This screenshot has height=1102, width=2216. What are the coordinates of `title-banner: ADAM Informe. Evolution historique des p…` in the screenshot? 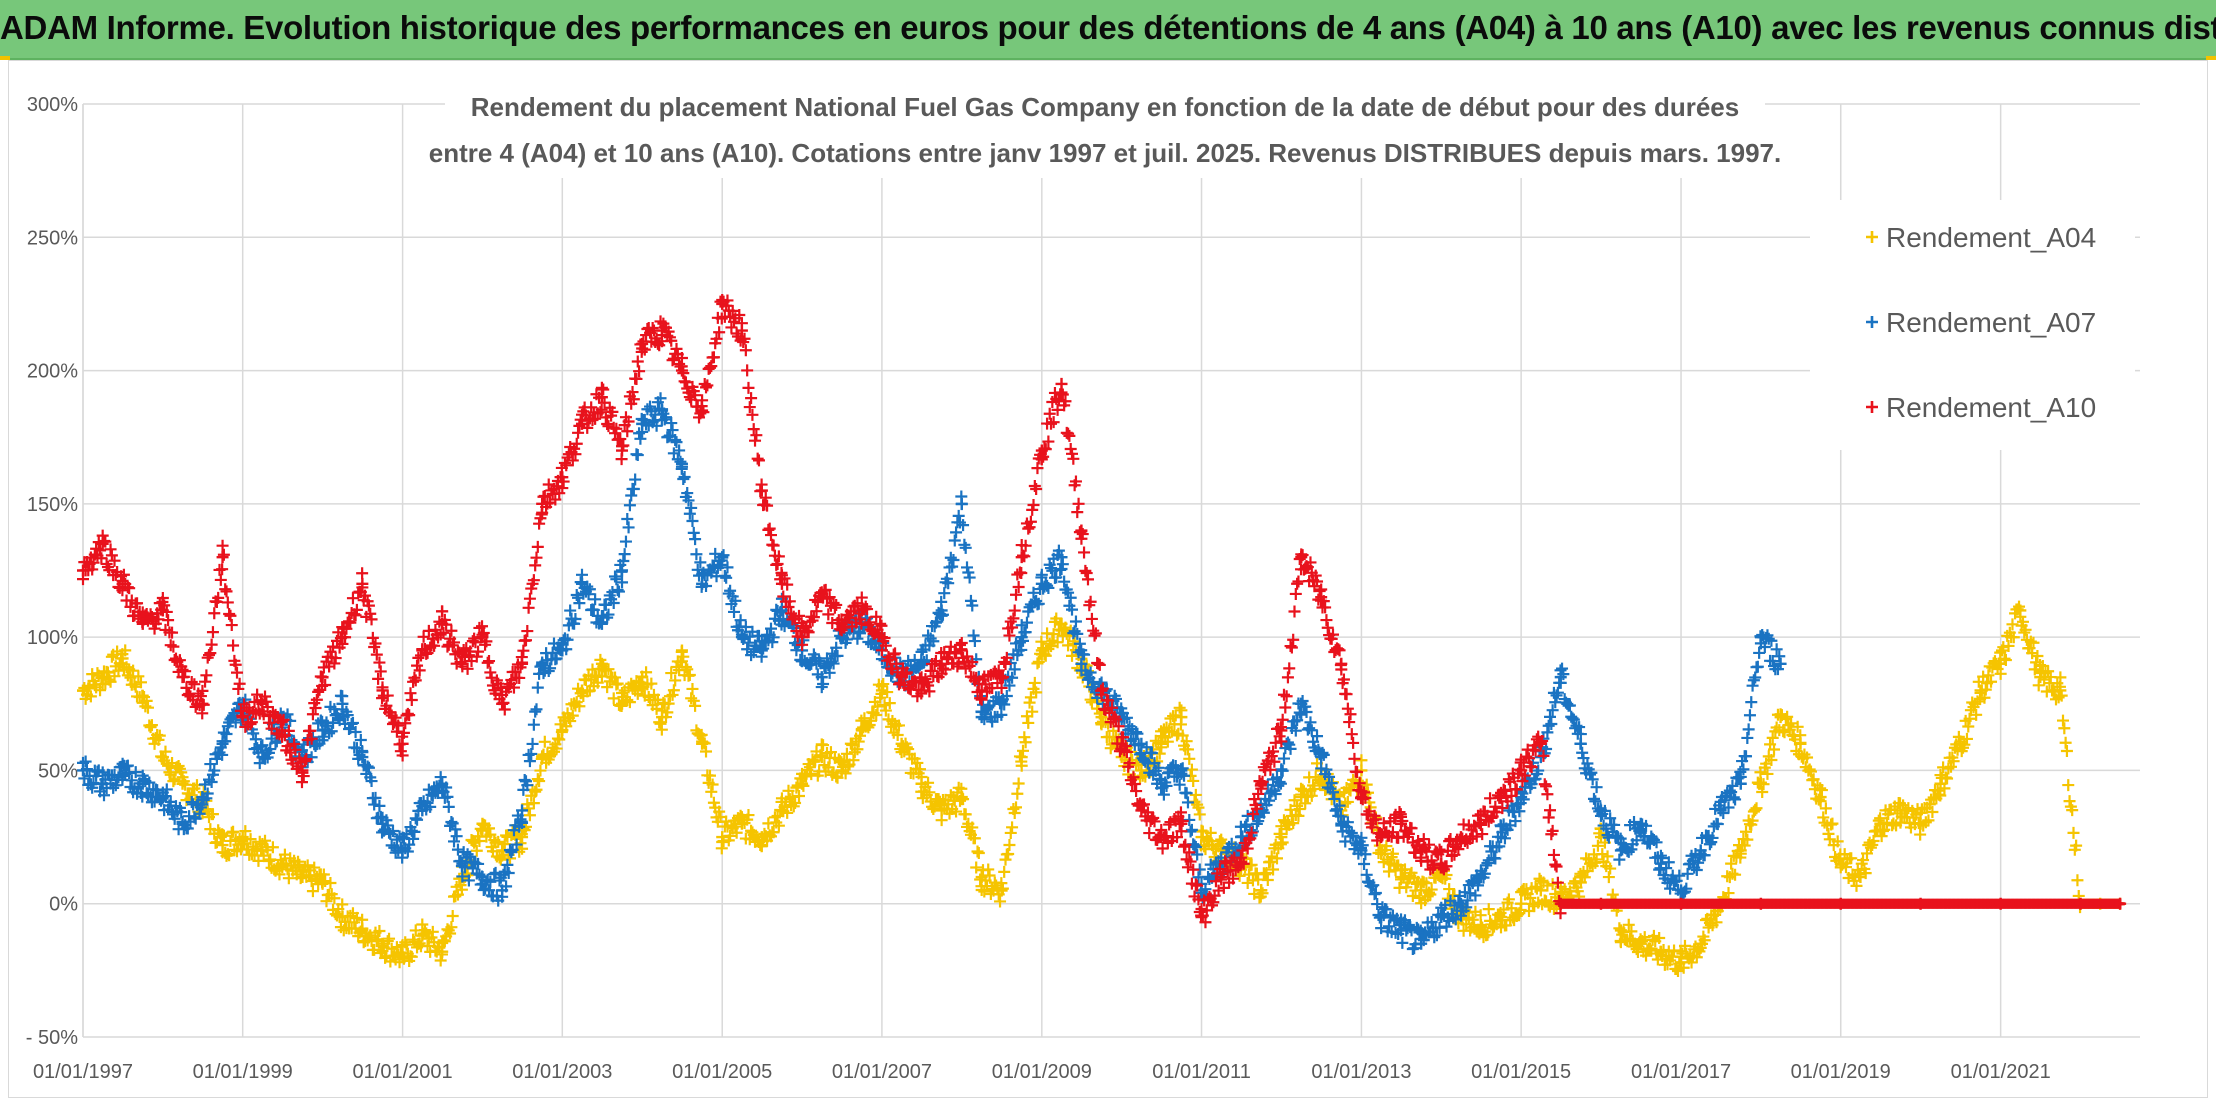 It's located at (1108, 30).